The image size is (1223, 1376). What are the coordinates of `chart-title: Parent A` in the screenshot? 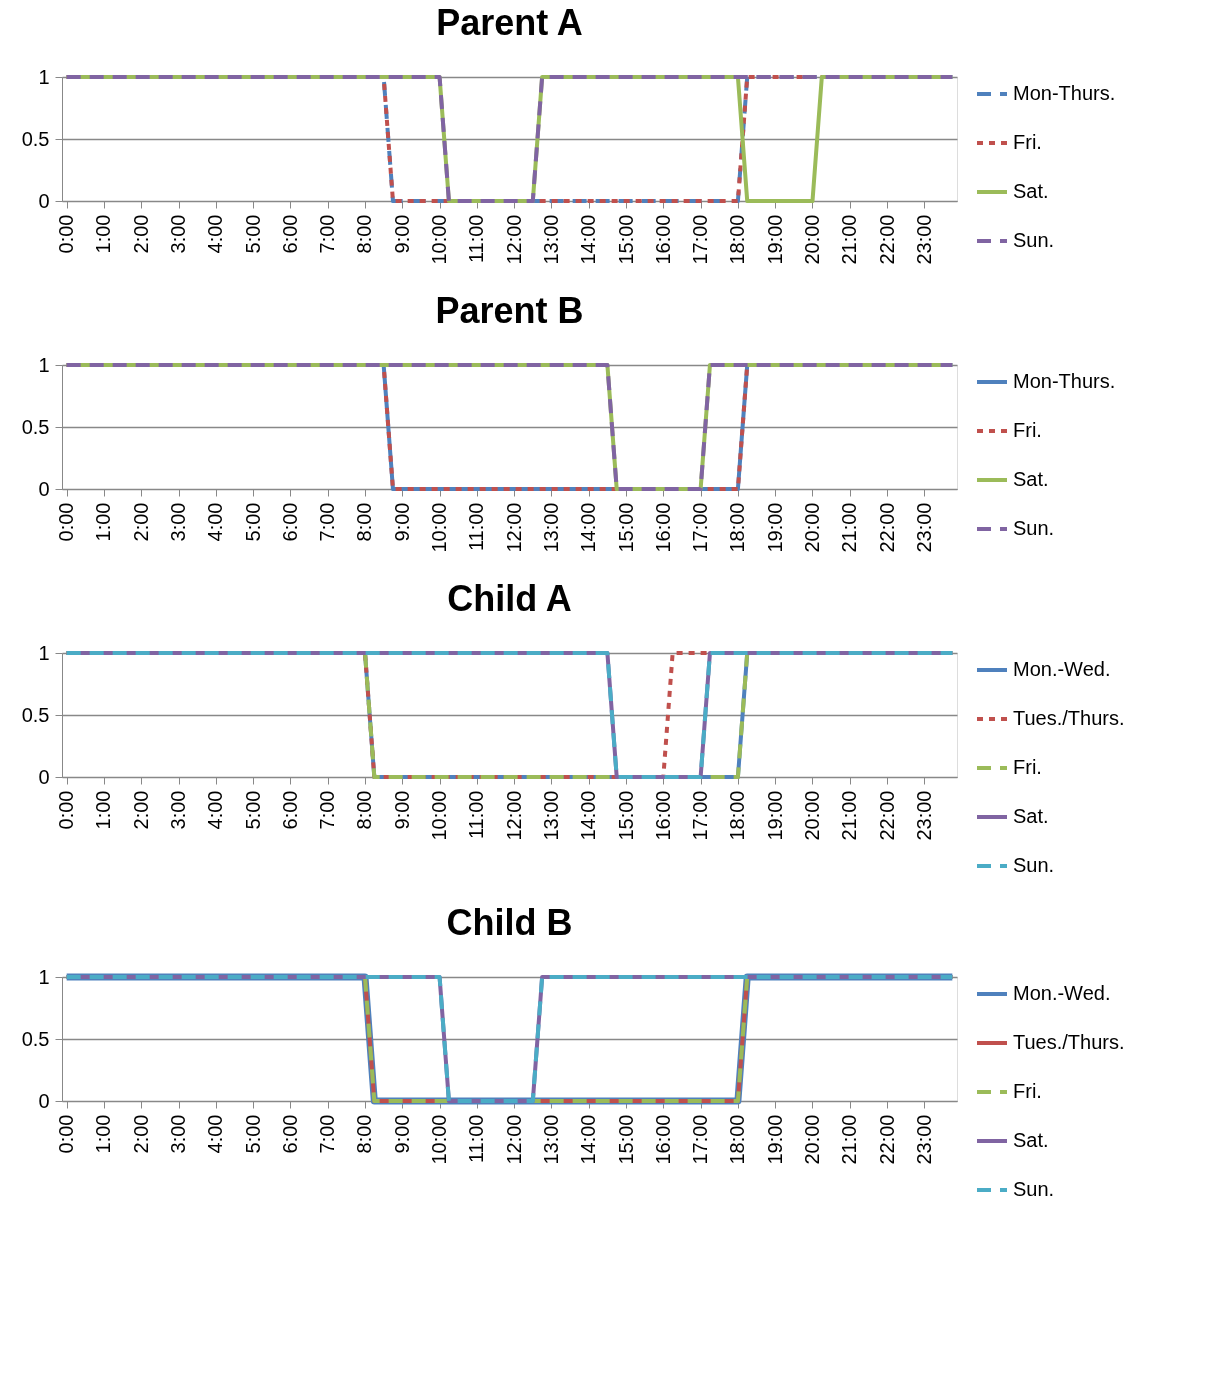 It's located at (509, 22).